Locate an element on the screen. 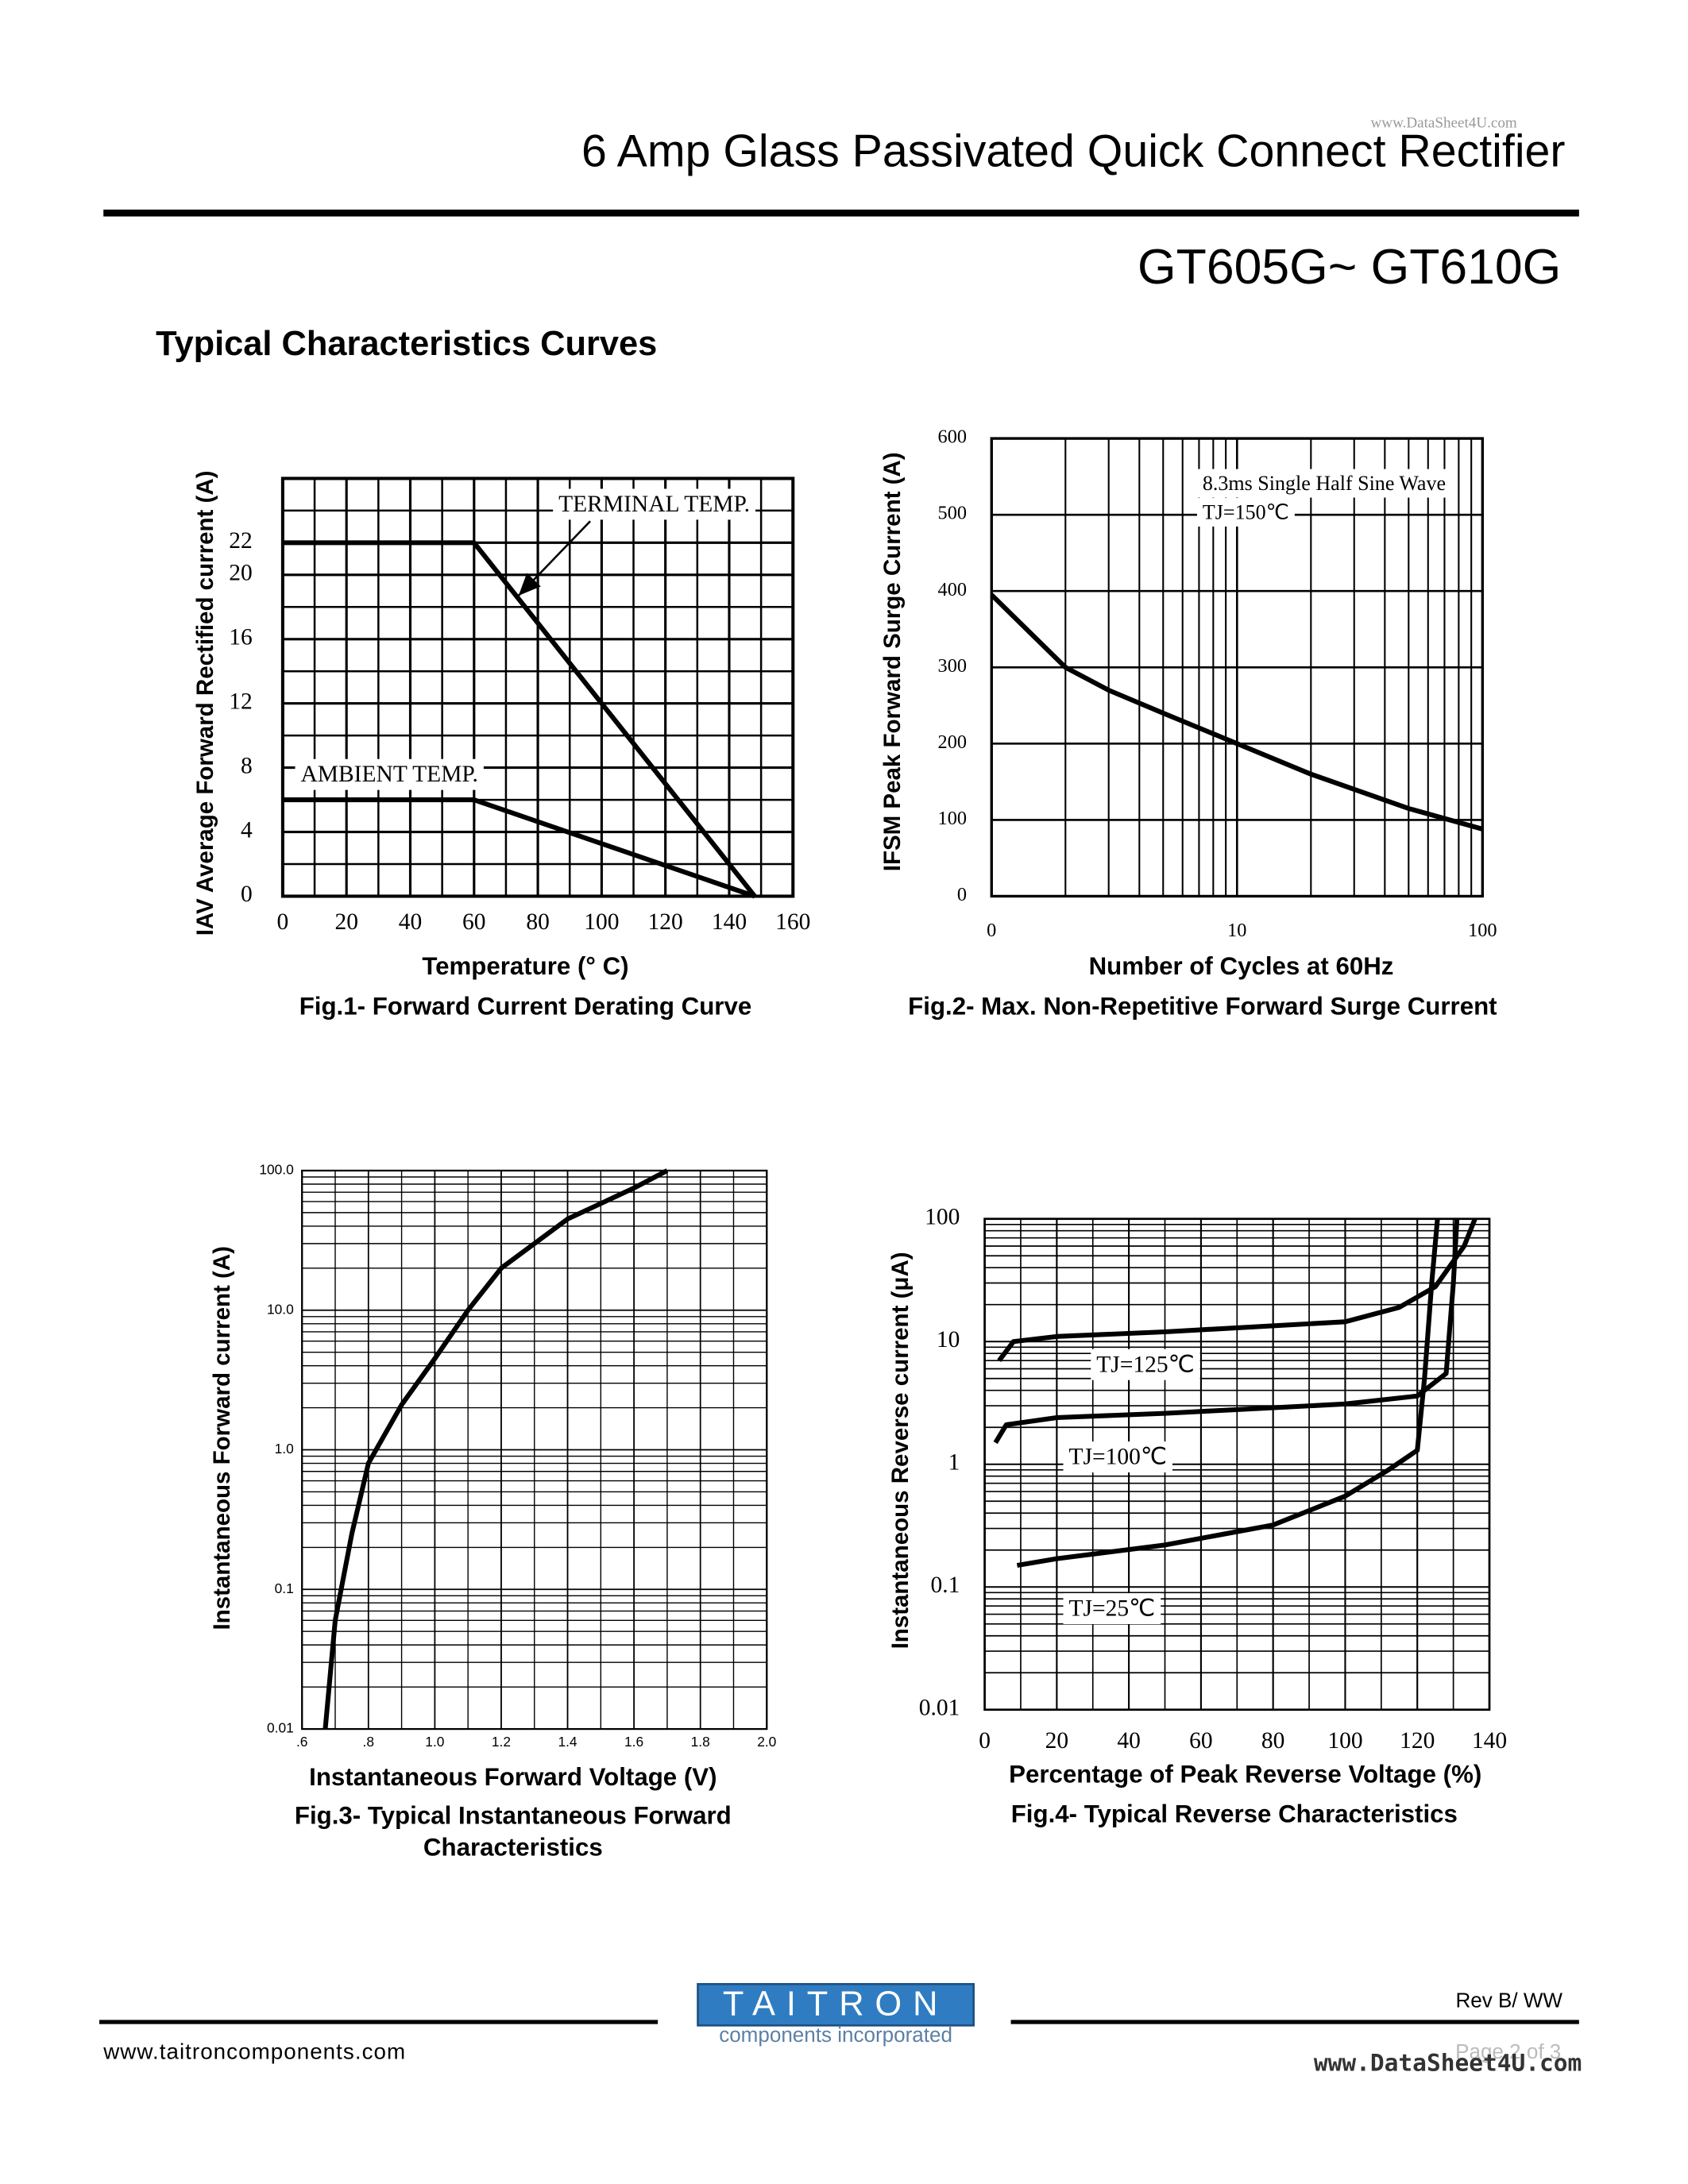  x-tick-label: 1.0 is located at coordinates (434, 1742).